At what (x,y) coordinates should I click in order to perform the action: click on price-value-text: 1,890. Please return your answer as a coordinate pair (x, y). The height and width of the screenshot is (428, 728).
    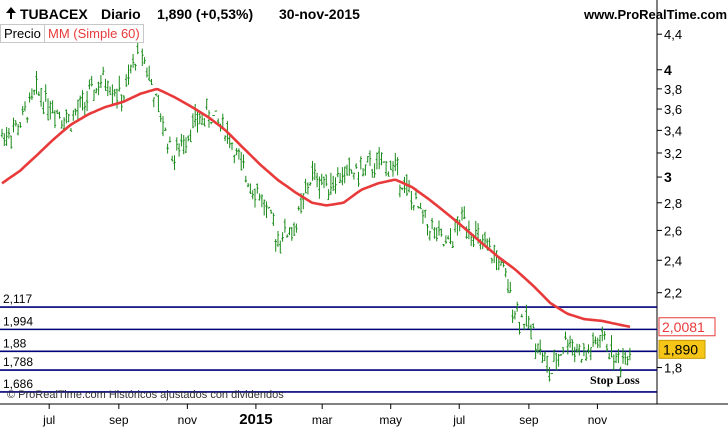
    Looking at the image, I should click on (680, 349).